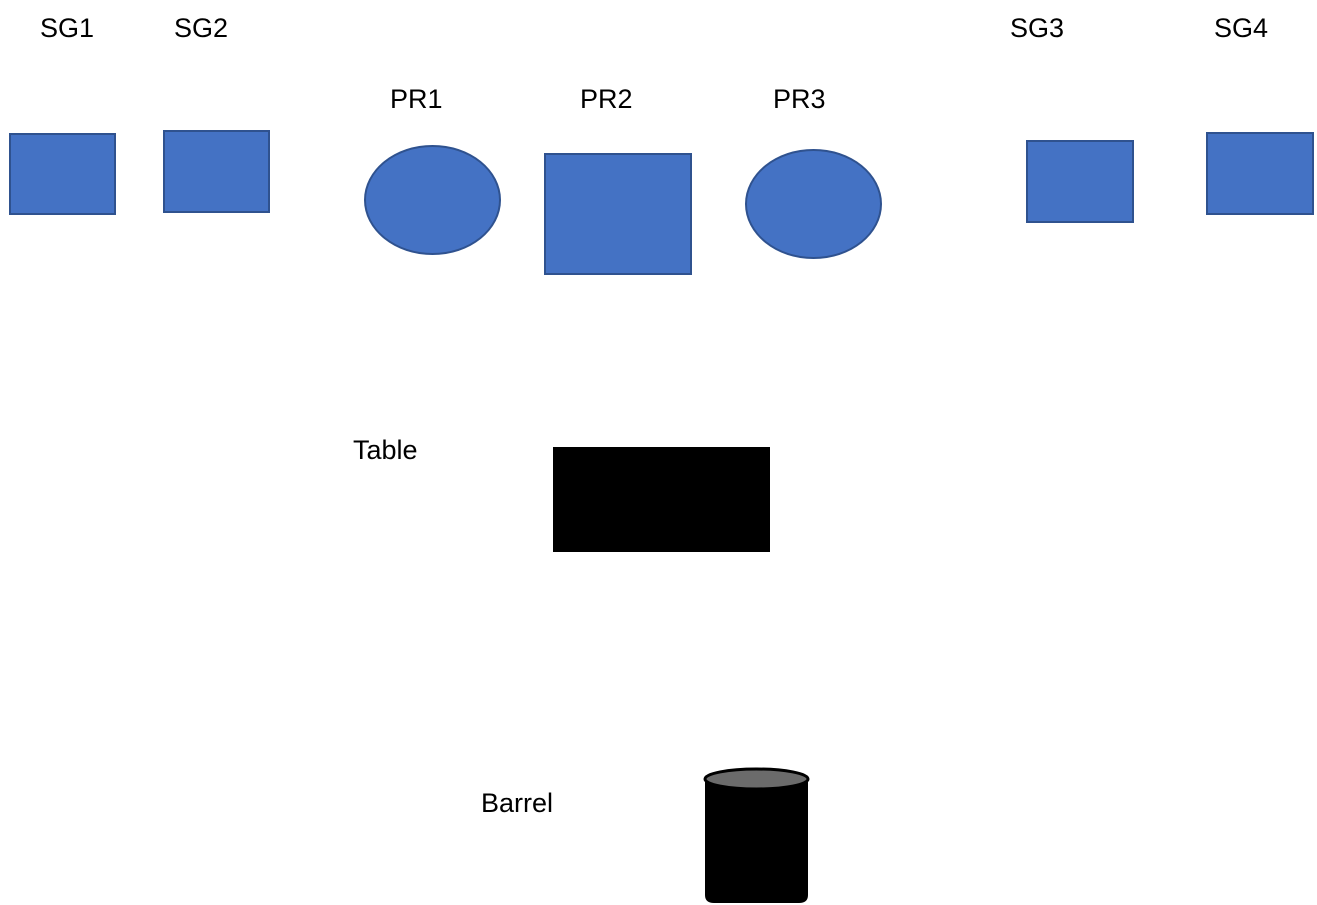  Describe the element at coordinates (385, 450) in the screenshot. I see `table-label: Table` at that location.